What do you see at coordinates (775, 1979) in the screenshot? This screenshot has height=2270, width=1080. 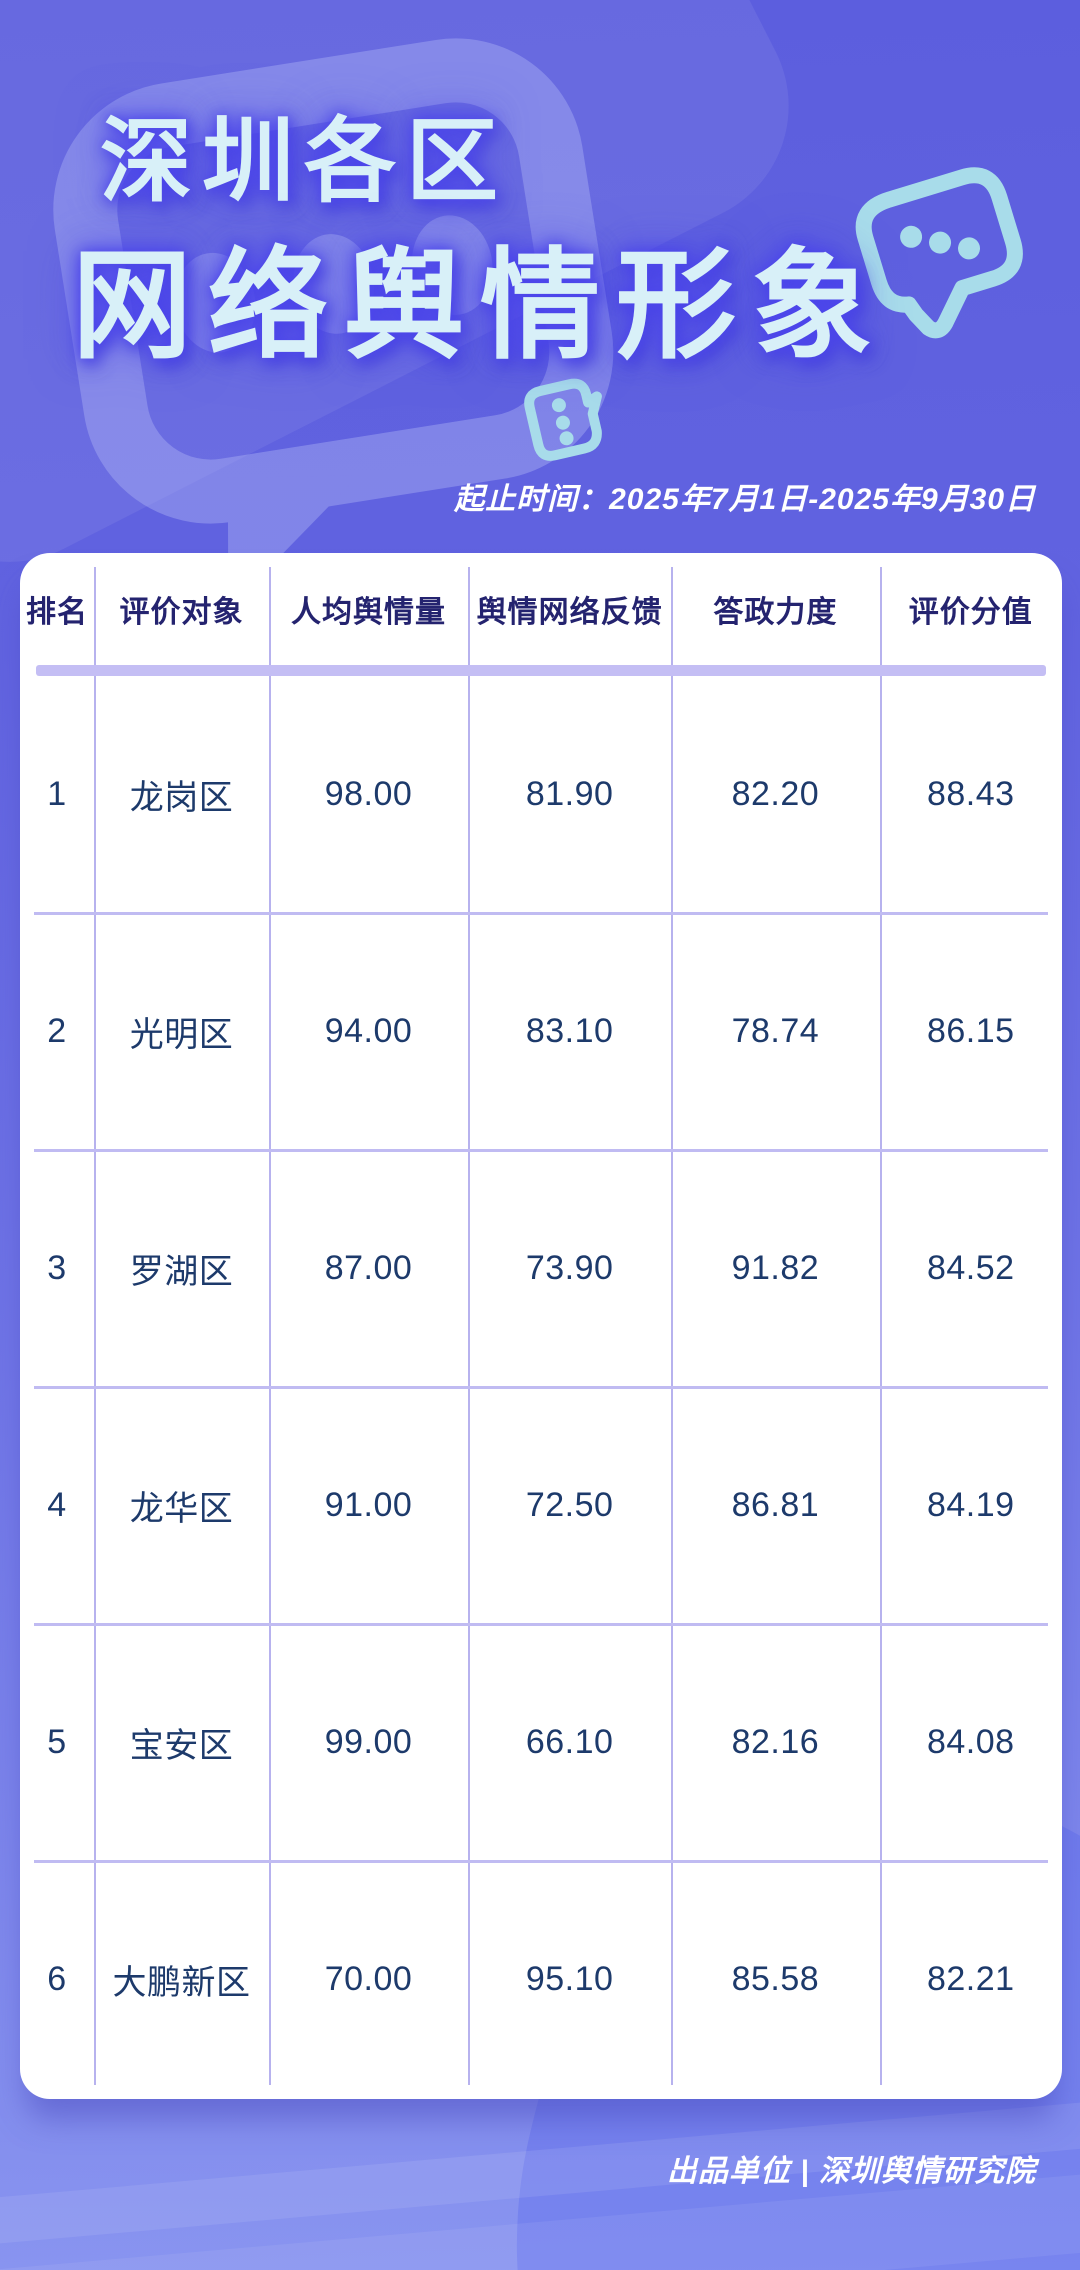 I see `table-cell: 85.58` at bounding box center [775, 1979].